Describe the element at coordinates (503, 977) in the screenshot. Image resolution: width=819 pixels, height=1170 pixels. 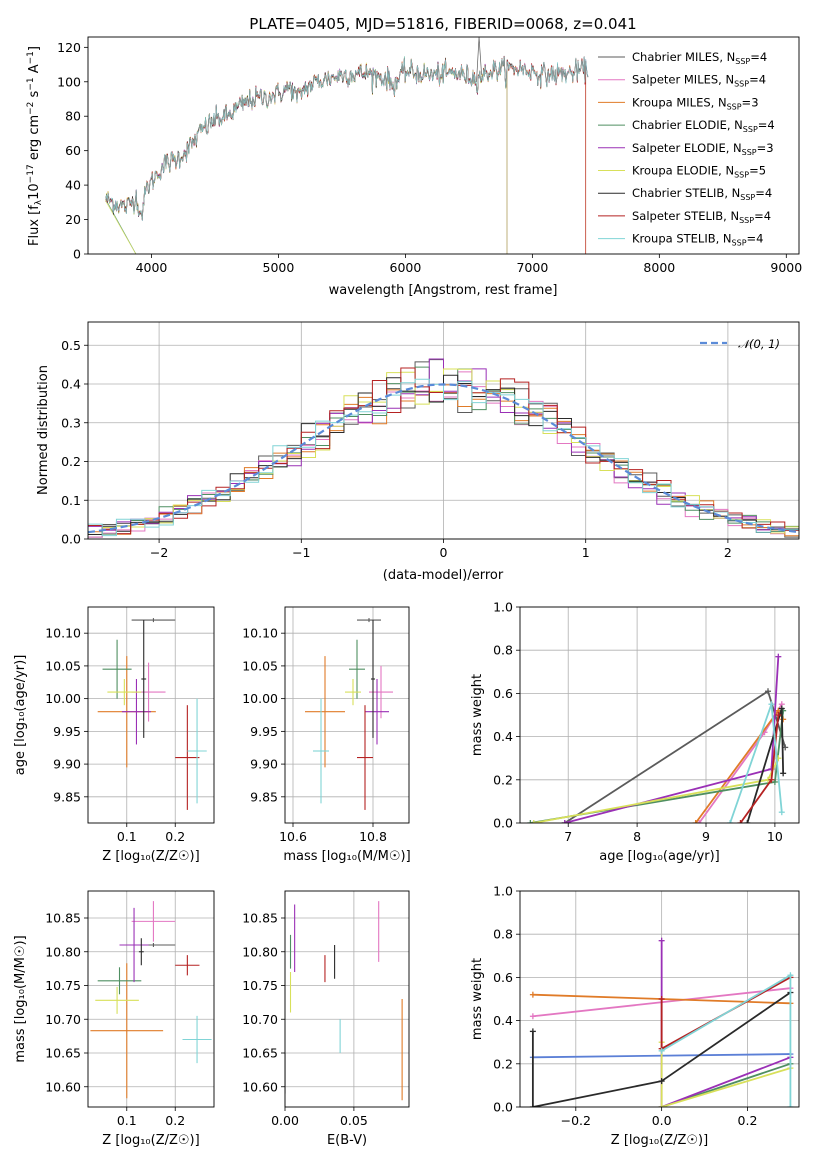
I see `weight-vs-z-ytick-label-3: 0.6` at that location.